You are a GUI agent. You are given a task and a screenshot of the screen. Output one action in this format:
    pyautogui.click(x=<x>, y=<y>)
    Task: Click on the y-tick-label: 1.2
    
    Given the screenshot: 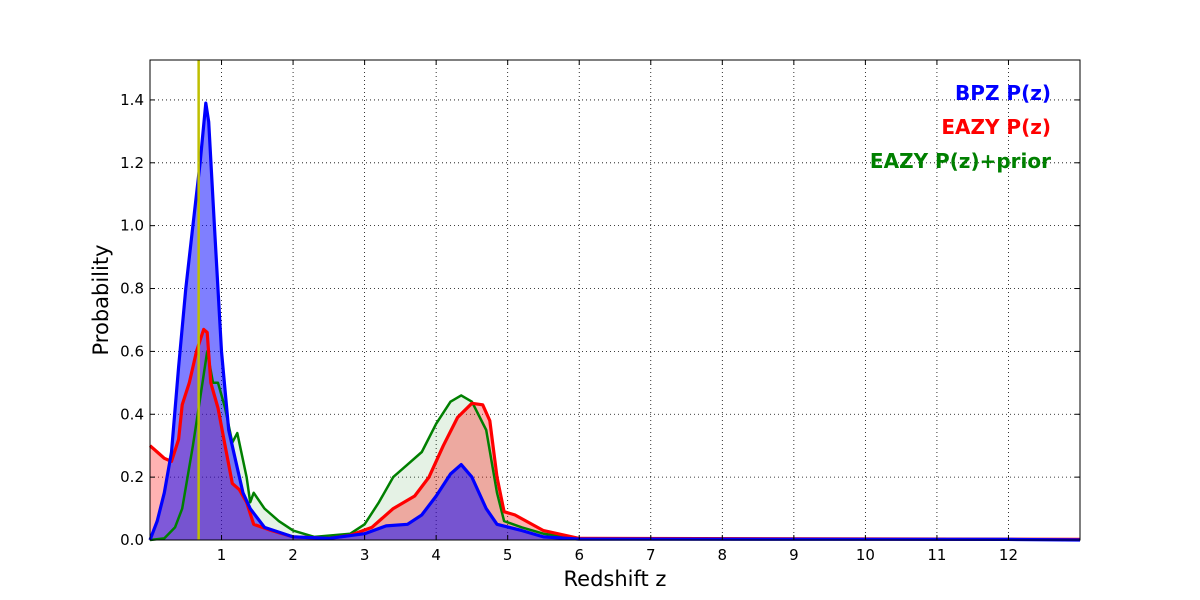 What is the action you would take?
    pyautogui.click(x=132, y=163)
    